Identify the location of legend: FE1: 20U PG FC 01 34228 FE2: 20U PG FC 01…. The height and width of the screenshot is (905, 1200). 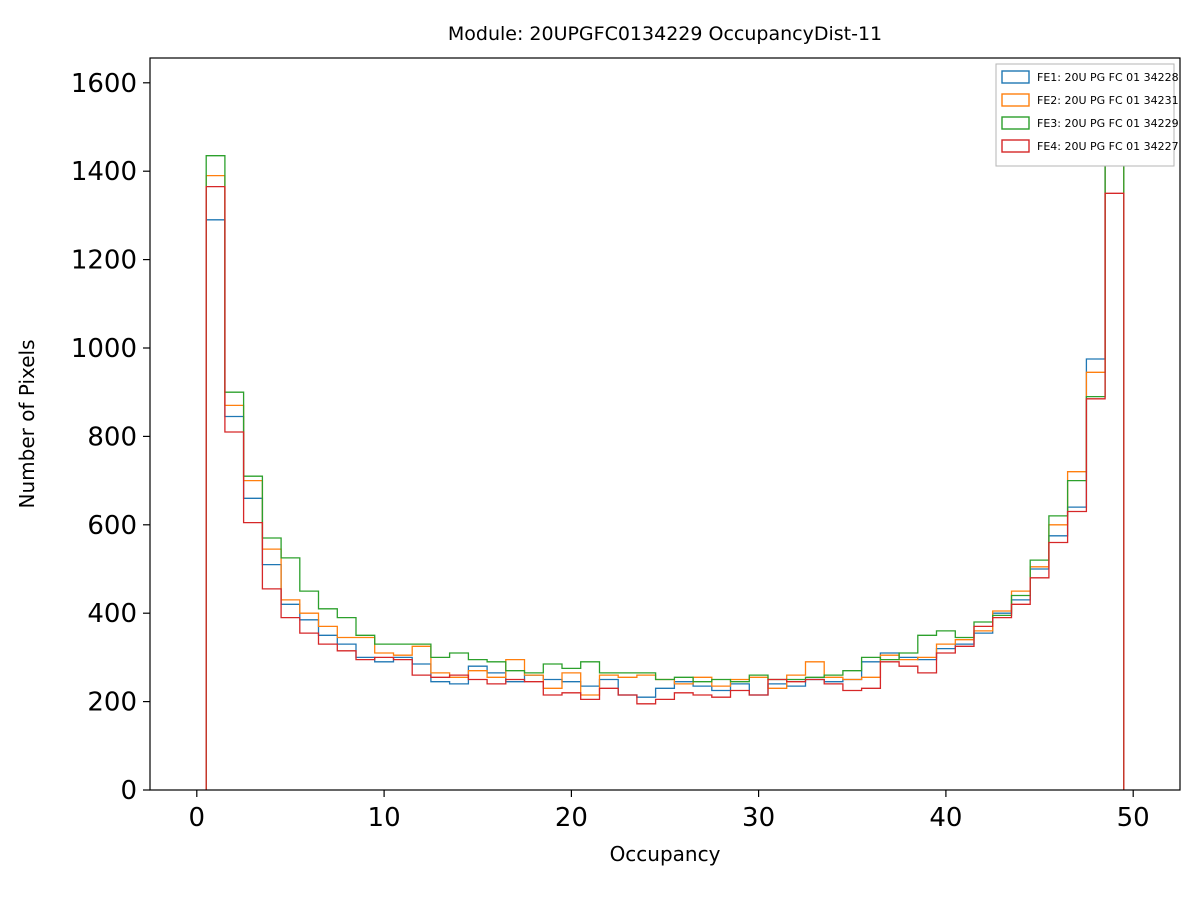
(1087, 115).